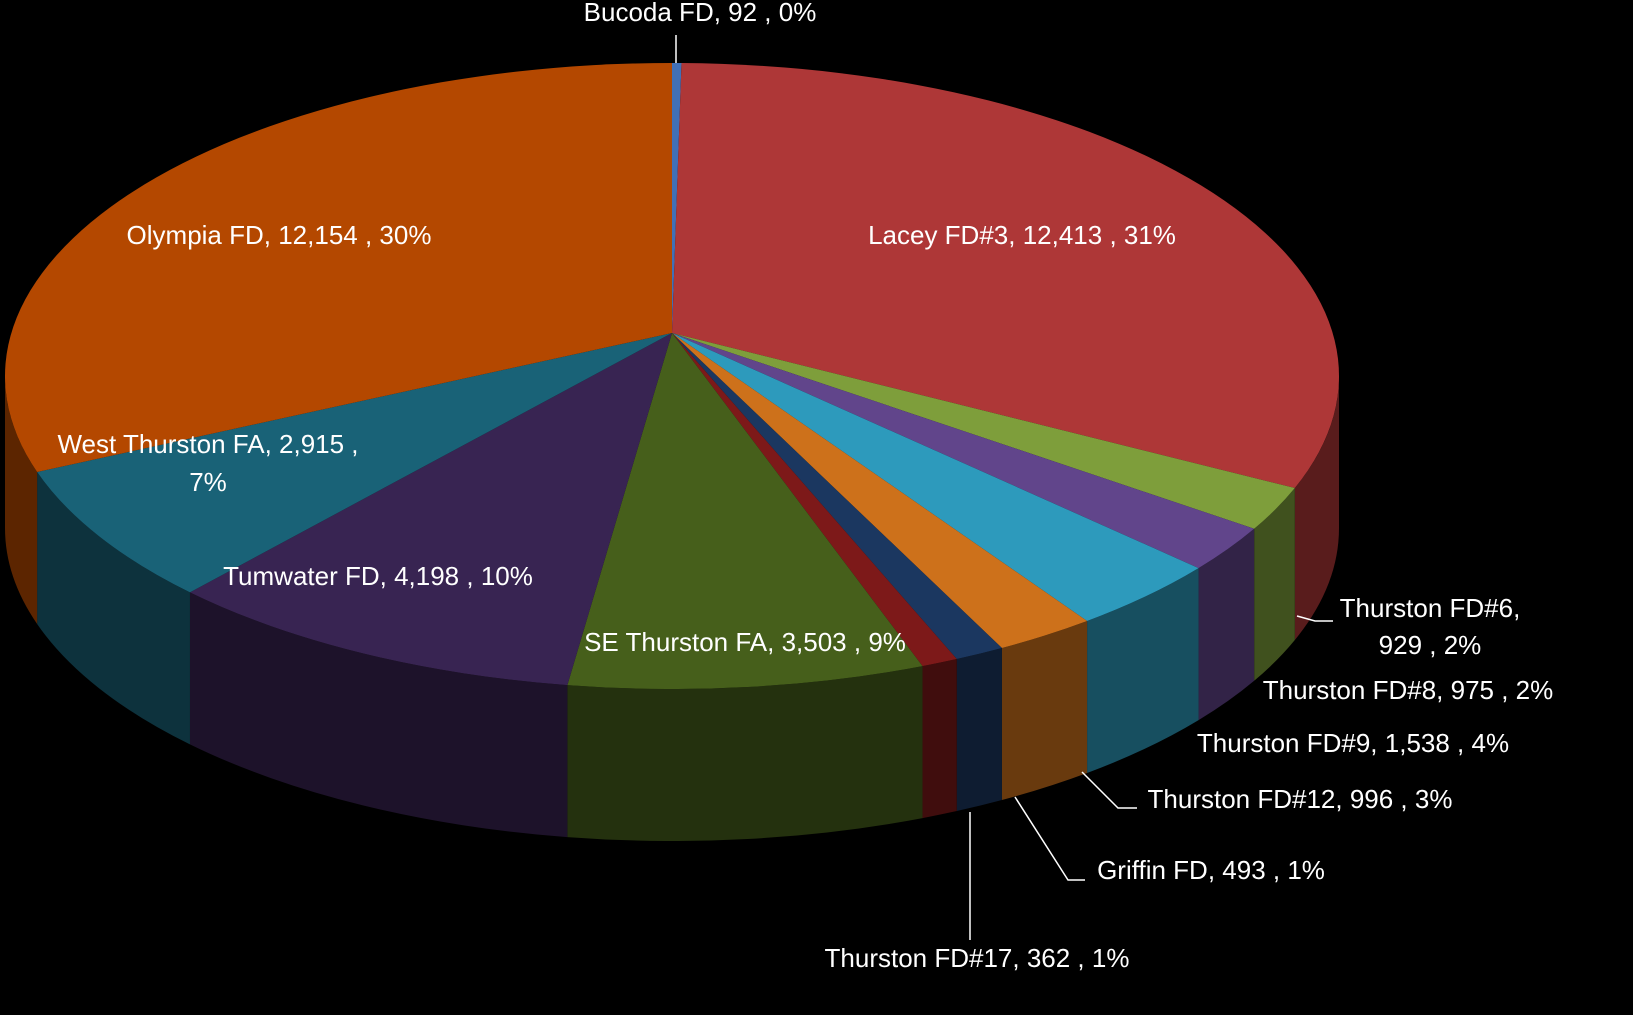  Describe the element at coordinates (700, 13) in the screenshot. I see `data-label: Bucoda FD, 92 , 0%` at that location.